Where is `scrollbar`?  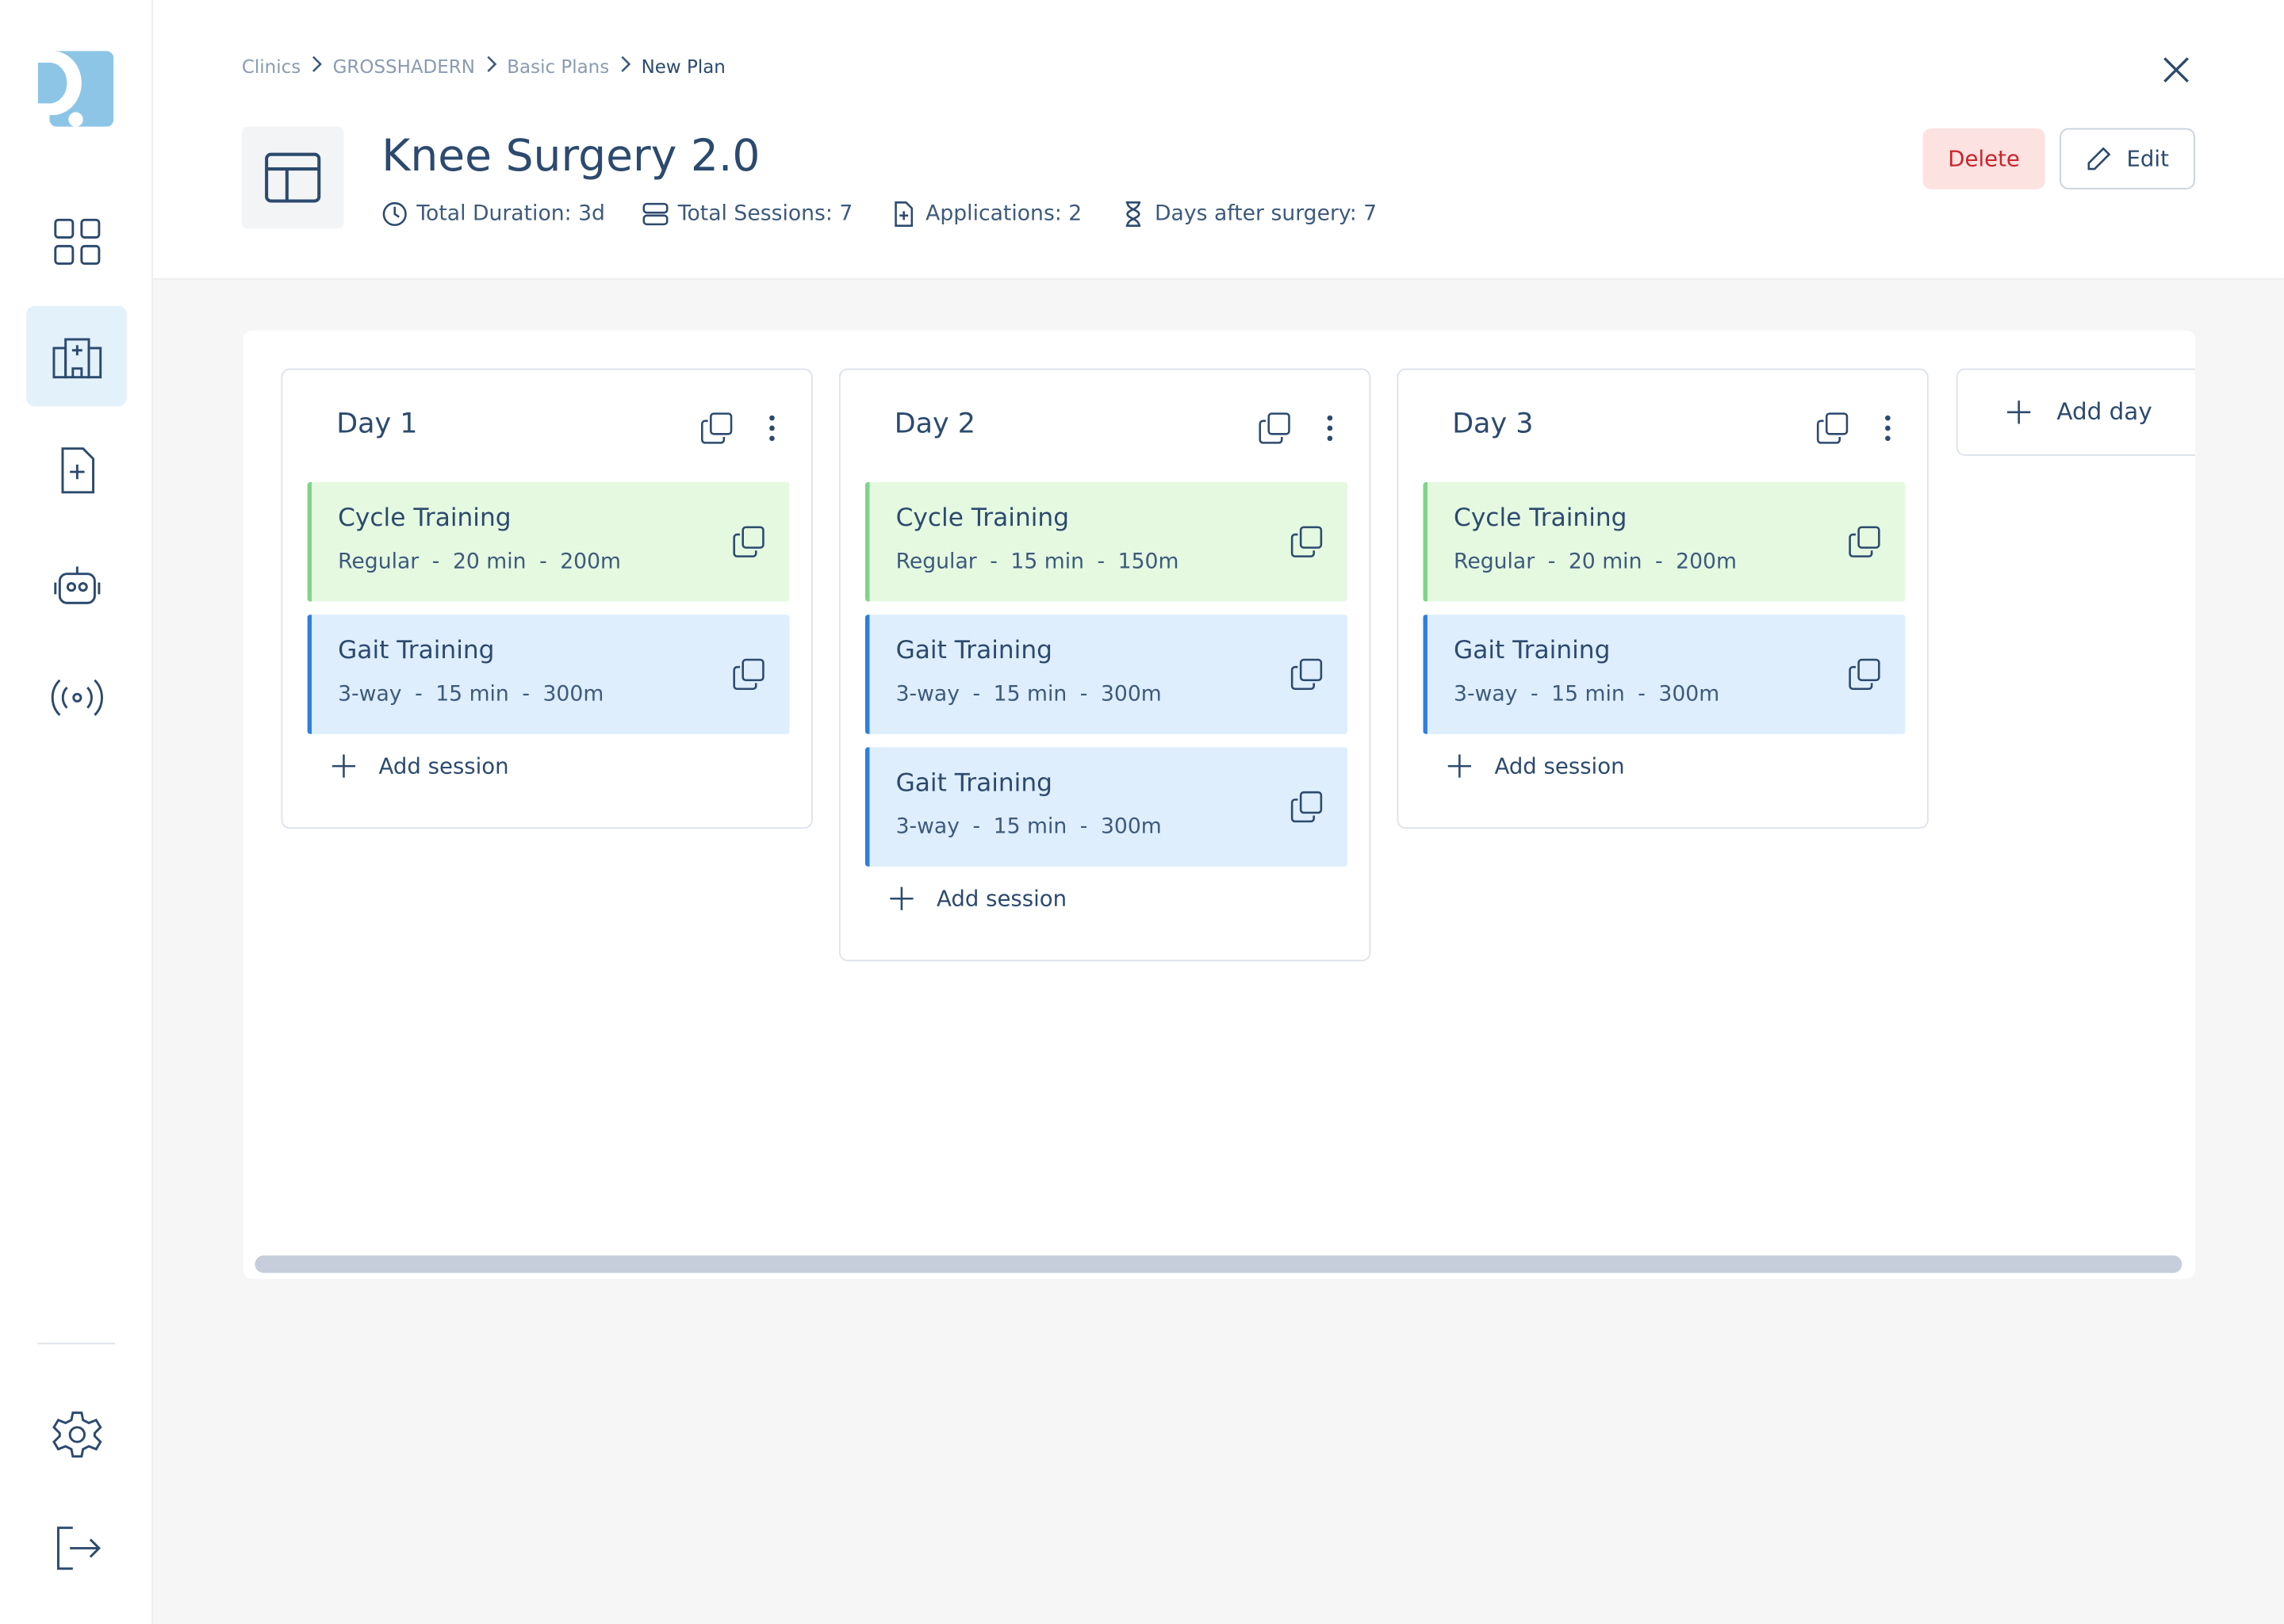
scrollbar is located at coordinates (1218, 1264).